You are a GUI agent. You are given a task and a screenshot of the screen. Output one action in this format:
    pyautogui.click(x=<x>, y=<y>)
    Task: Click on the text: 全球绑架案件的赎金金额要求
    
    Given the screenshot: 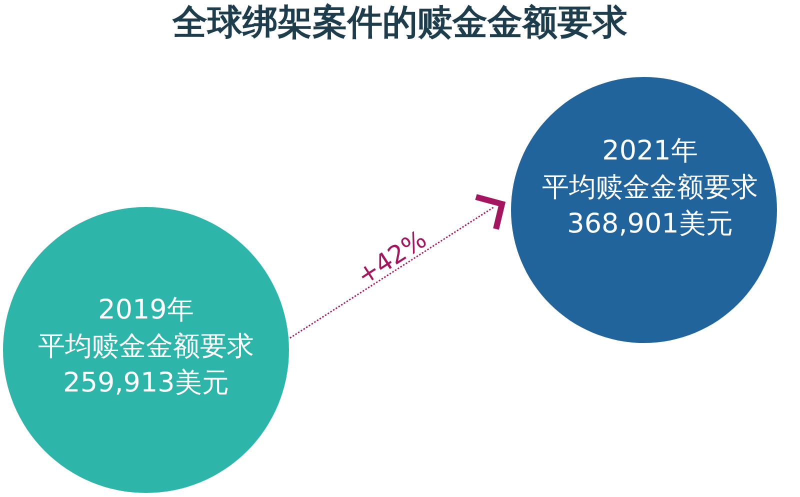 What is the action you would take?
    pyautogui.click(x=400, y=23)
    